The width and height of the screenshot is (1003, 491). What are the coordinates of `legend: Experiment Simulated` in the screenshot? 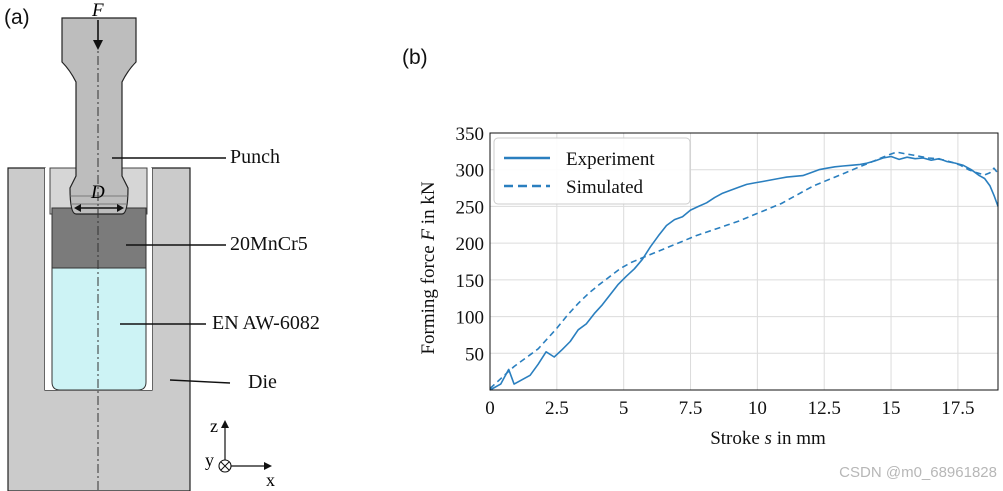 It's located at (592, 171).